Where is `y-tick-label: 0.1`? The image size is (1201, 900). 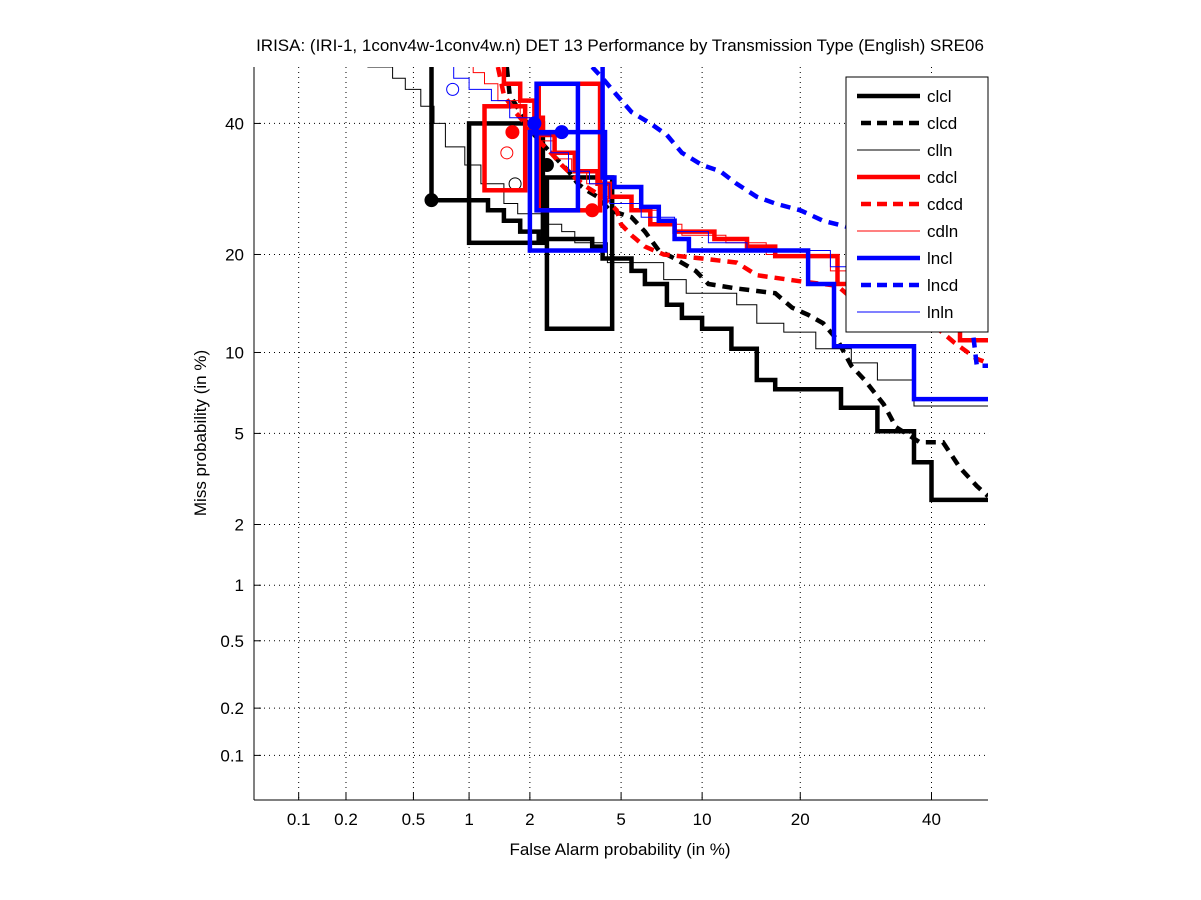 y-tick-label: 0.1 is located at coordinates (232, 755).